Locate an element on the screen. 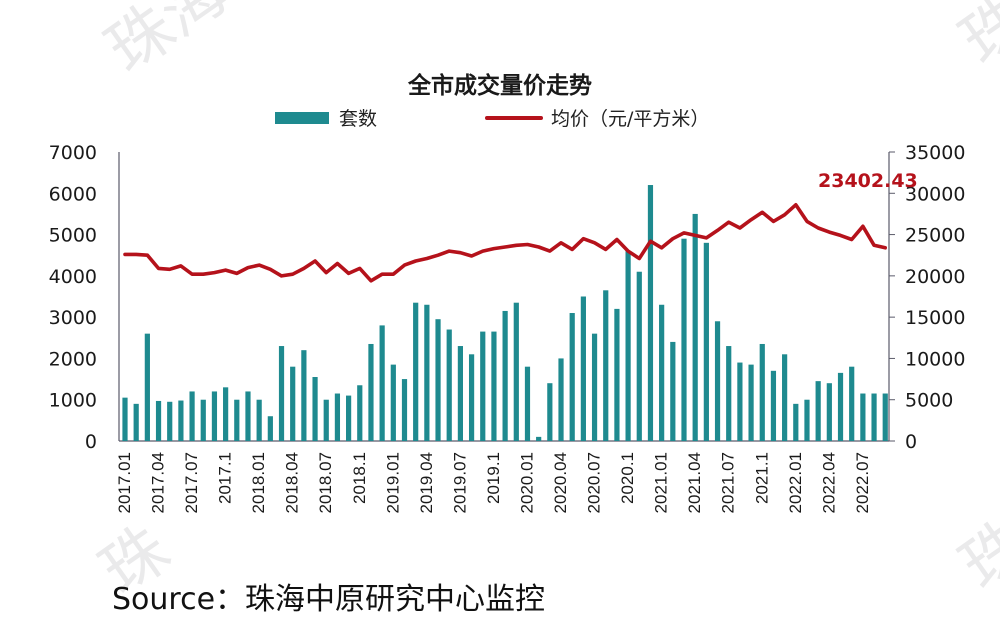 The image size is (1000, 620). x-axis-tick-label: 2018.1 is located at coordinates (359, 478).